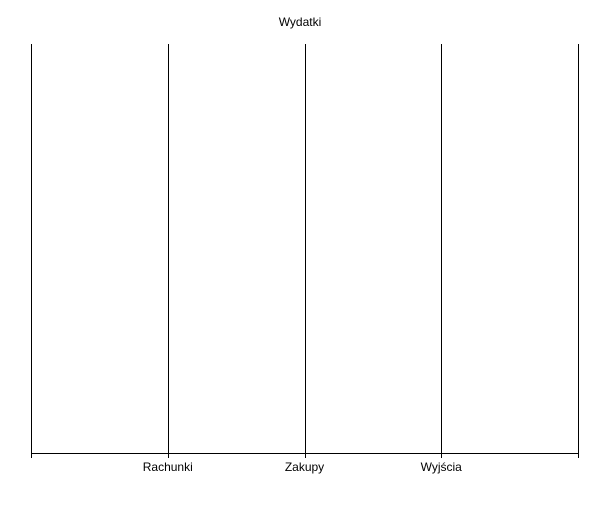 This screenshot has width=600, height=505. I want to click on chart-title: Wydatki, so click(300, 22).